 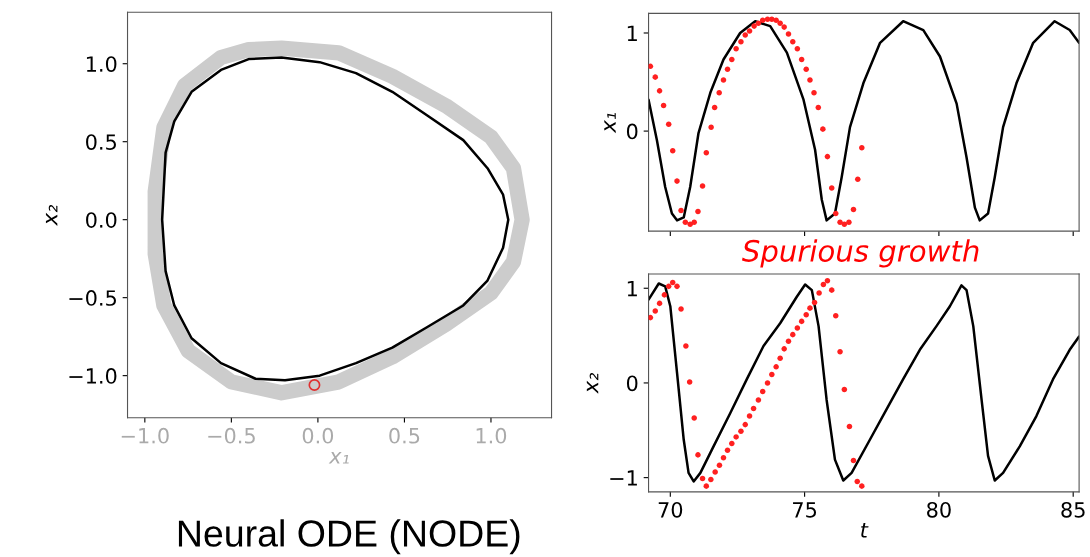 I want to click on y-tick-label: −1, so click(x=623, y=478).